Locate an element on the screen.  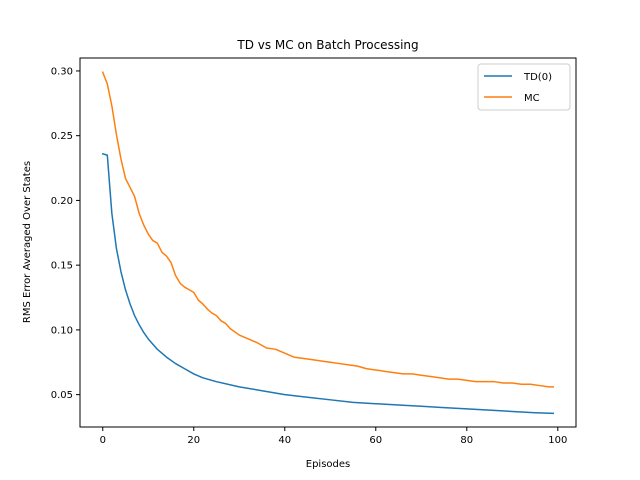
legend-label-mc: MC is located at coordinates (532, 98).